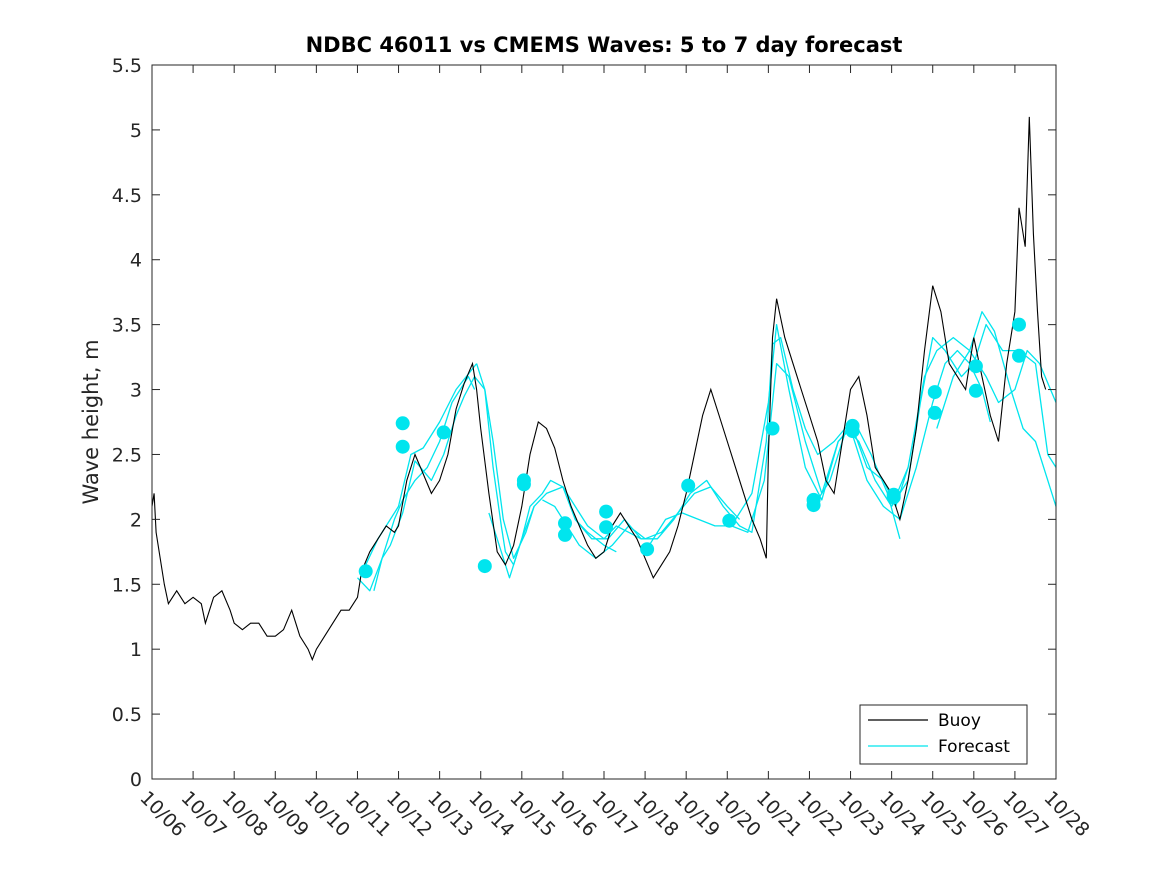 This screenshot has height=875, width=1167. I want to click on y-tick-label: 3.5, so click(127, 326).